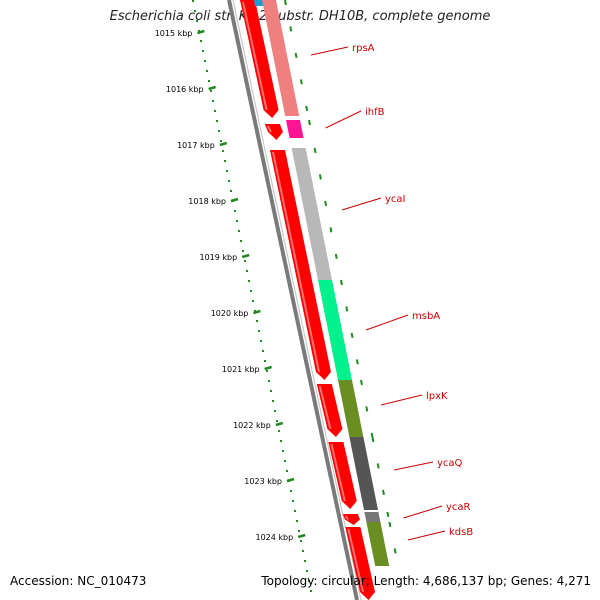 The image size is (600, 600). Describe the element at coordinates (335, 330) in the screenshot. I see `gene-block-msbA` at that location.